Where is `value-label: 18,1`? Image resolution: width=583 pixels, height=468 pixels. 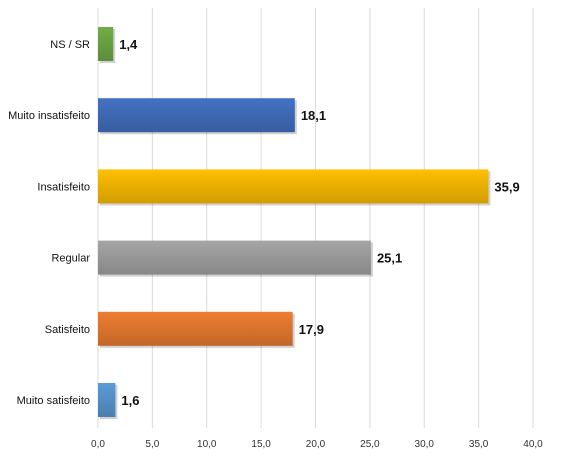
value-label: 18,1 is located at coordinates (313, 115).